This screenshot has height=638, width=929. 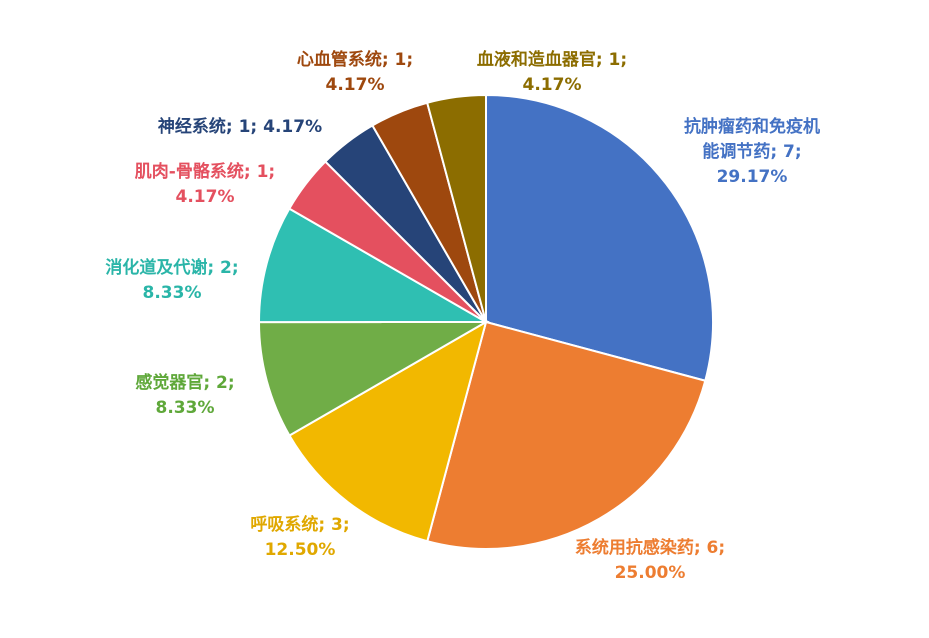 I want to click on data-label: 心血管系统; 1;, so click(x=355, y=59).